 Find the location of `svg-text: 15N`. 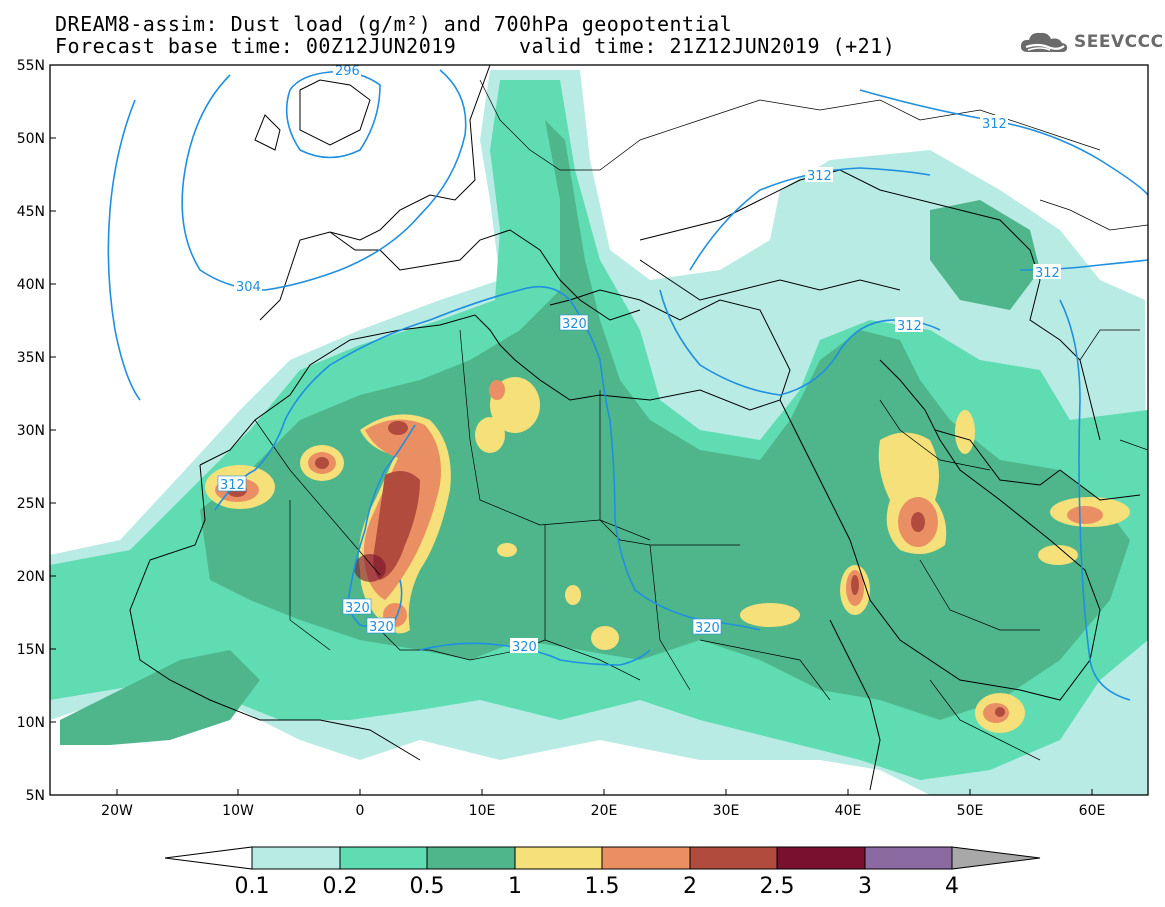

svg-text: 15N is located at coordinates (31, 650).